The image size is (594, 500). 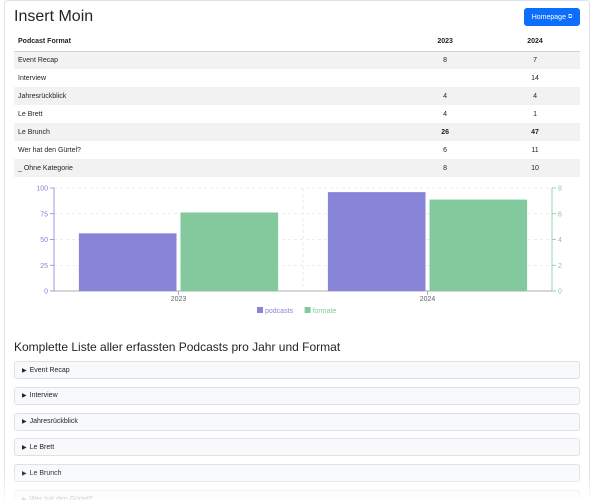 I want to click on accordion-item: ▶ Jahresrückblick, so click(x=297, y=421).